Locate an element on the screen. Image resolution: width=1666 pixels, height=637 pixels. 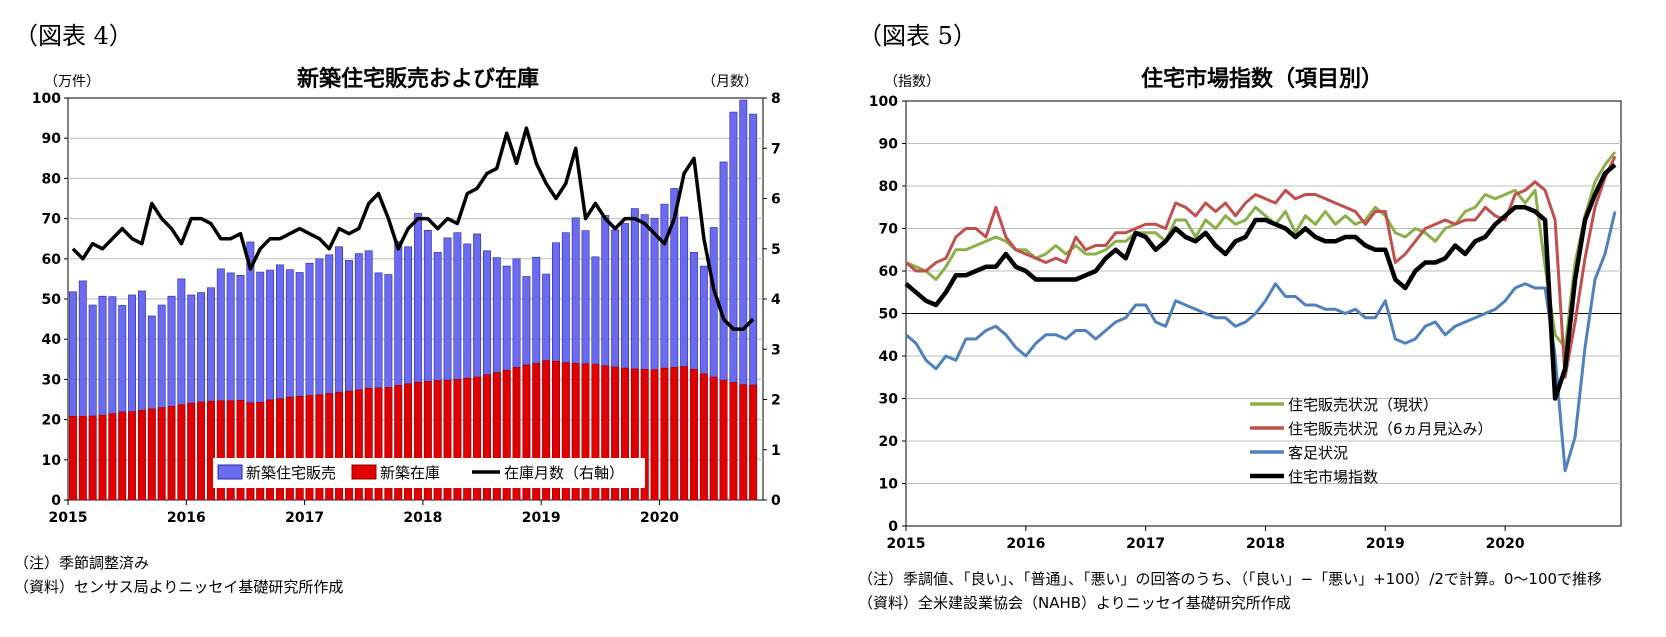
chart-5-legend: 住宅販売状況（現状） 住宅販売状況（6ヵ月見込み） 客足状況 住宅市場指数 is located at coordinates (1371, 441).